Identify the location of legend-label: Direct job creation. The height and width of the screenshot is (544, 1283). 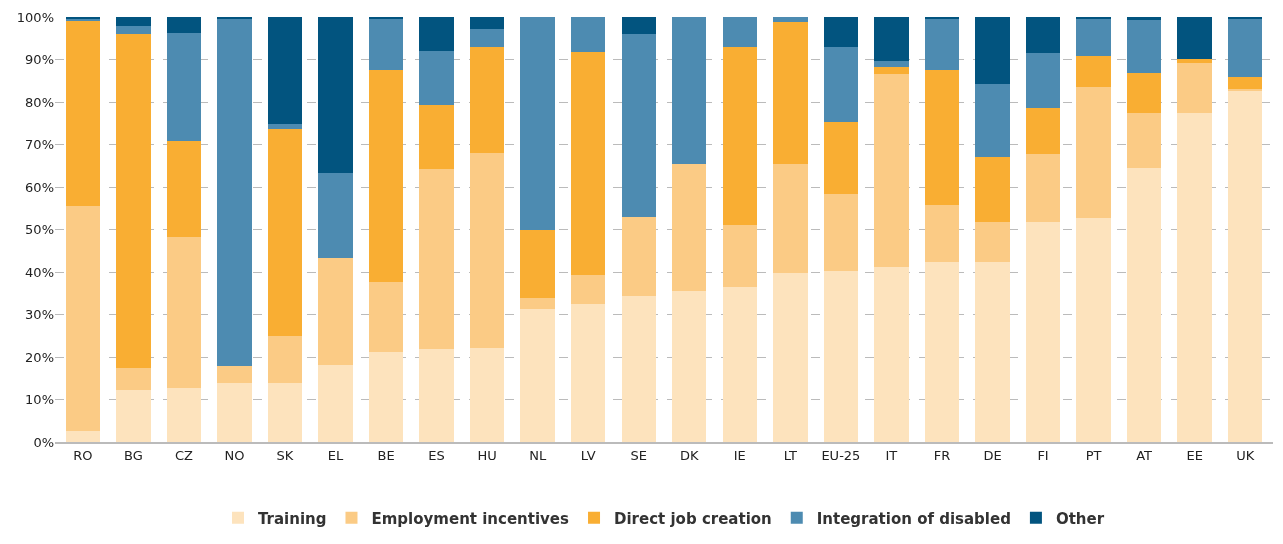
(693, 518).